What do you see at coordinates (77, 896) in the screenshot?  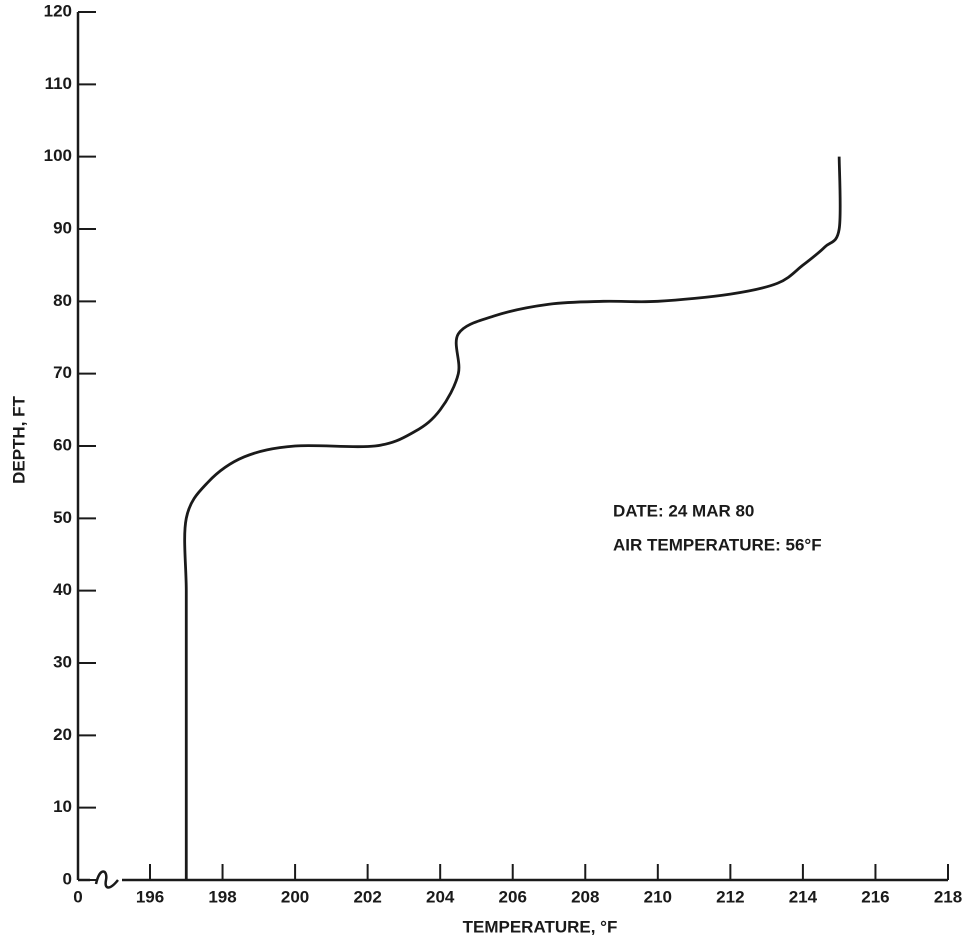 I see `x-tick-label: 0` at bounding box center [77, 896].